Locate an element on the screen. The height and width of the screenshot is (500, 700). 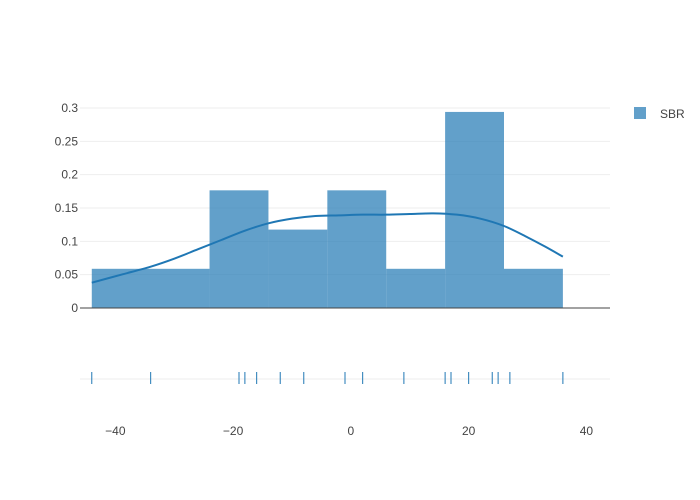
y-tick-label: 0.1 is located at coordinates (69, 241).